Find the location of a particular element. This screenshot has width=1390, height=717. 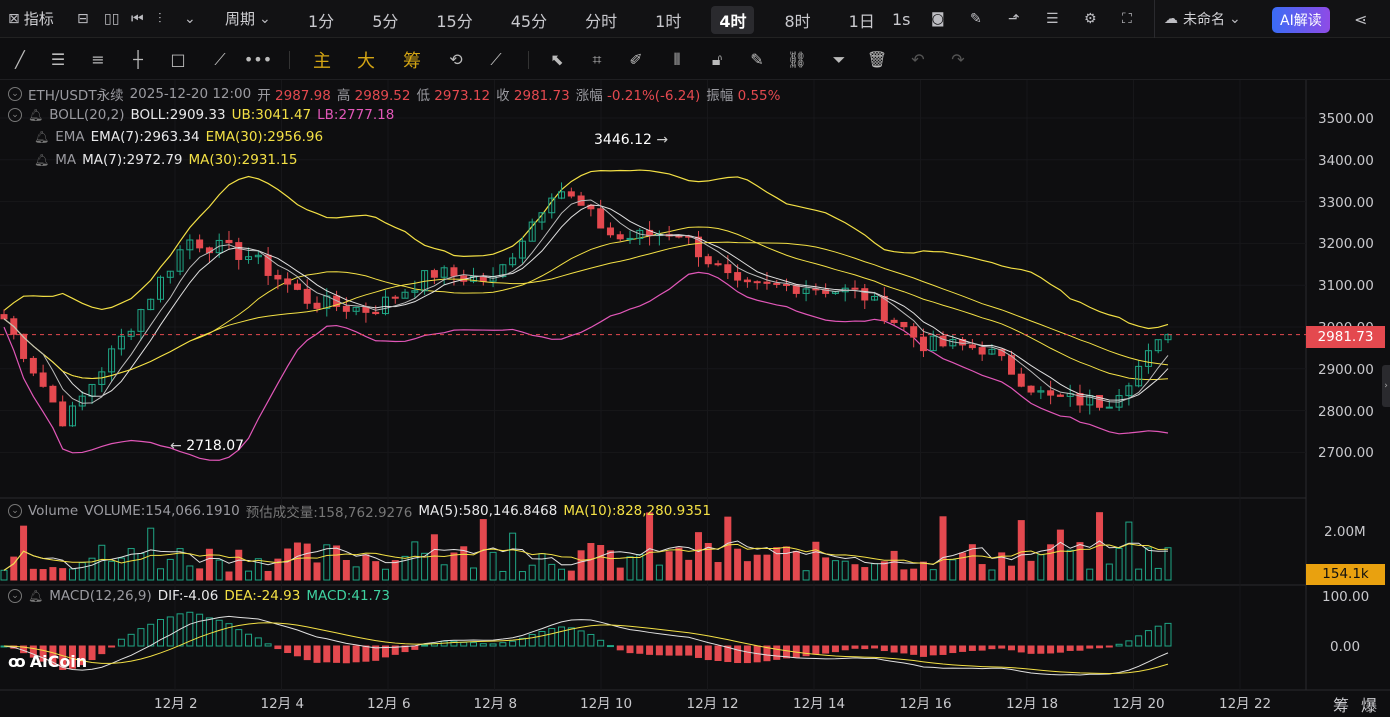

period-tab-5: 1时 is located at coordinates (668, 21).